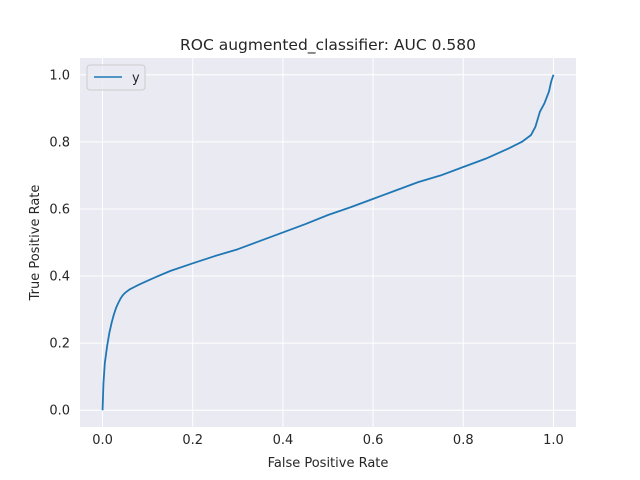 Image resolution: width=640 pixels, height=480 pixels. Describe the element at coordinates (59, 209) in the screenshot. I see `y-tick-label: 0.6` at that location.